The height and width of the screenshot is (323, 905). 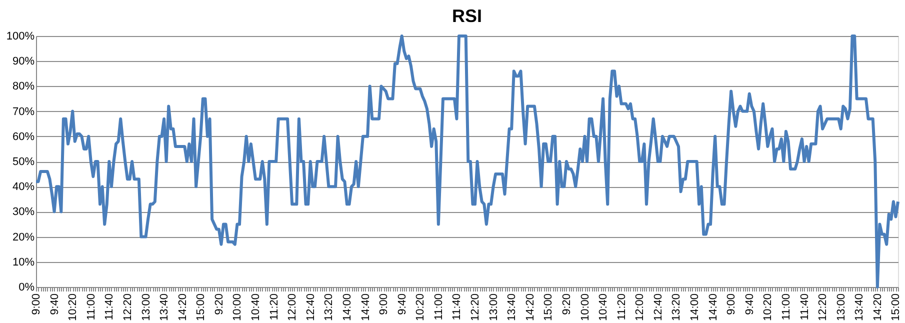 I want to click on y-tick-label: 90%, so click(x=23, y=62).